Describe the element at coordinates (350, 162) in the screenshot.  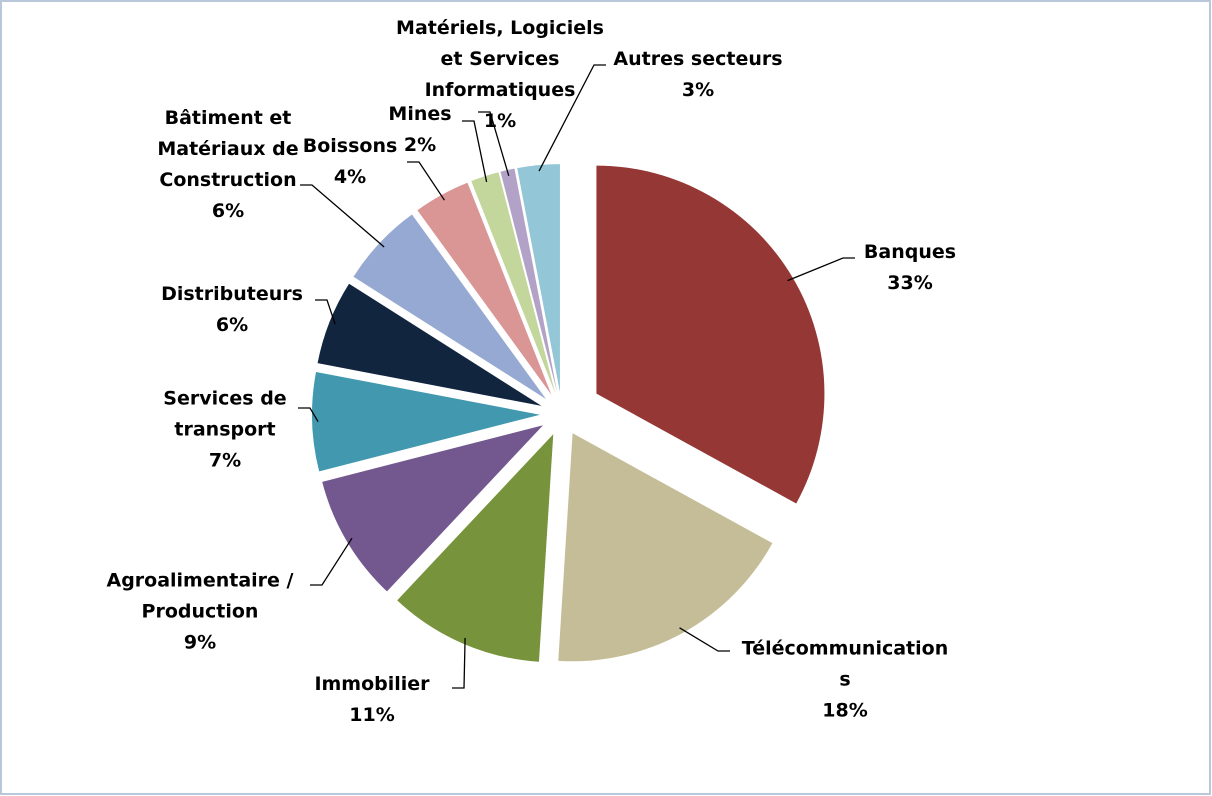
I see `data-label: Boissons 4%` at that location.